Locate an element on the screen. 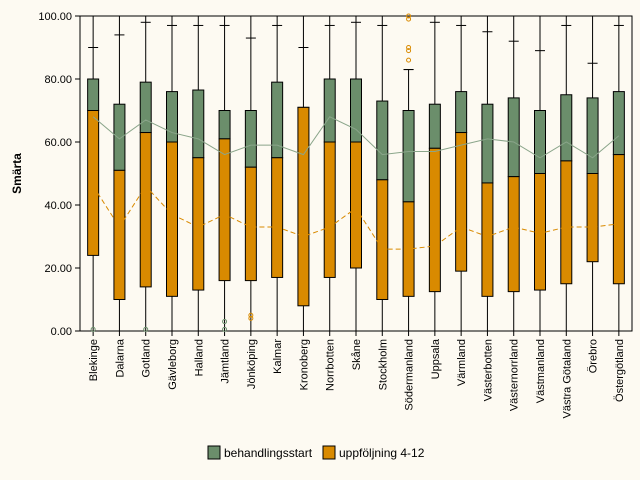  x-tick-label: Jämtland is located at coordinates (226, 361).